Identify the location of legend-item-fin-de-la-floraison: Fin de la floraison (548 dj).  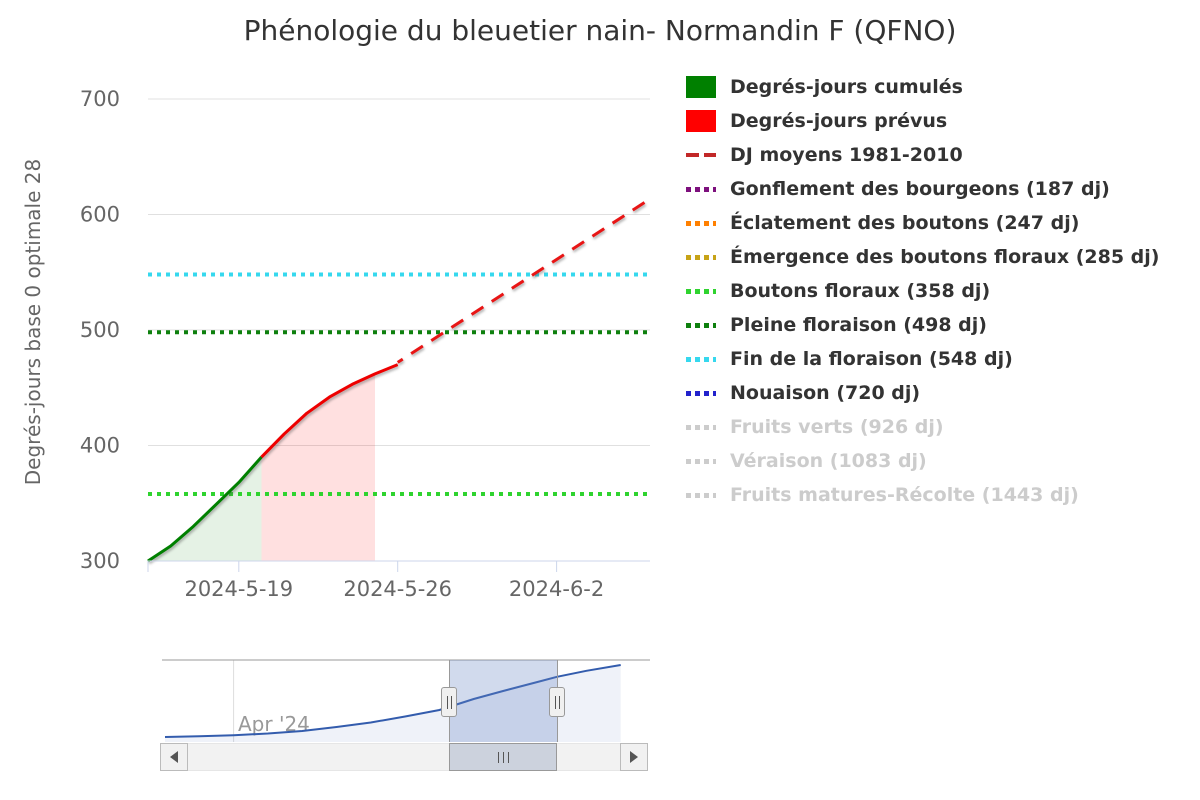
(922, 359).